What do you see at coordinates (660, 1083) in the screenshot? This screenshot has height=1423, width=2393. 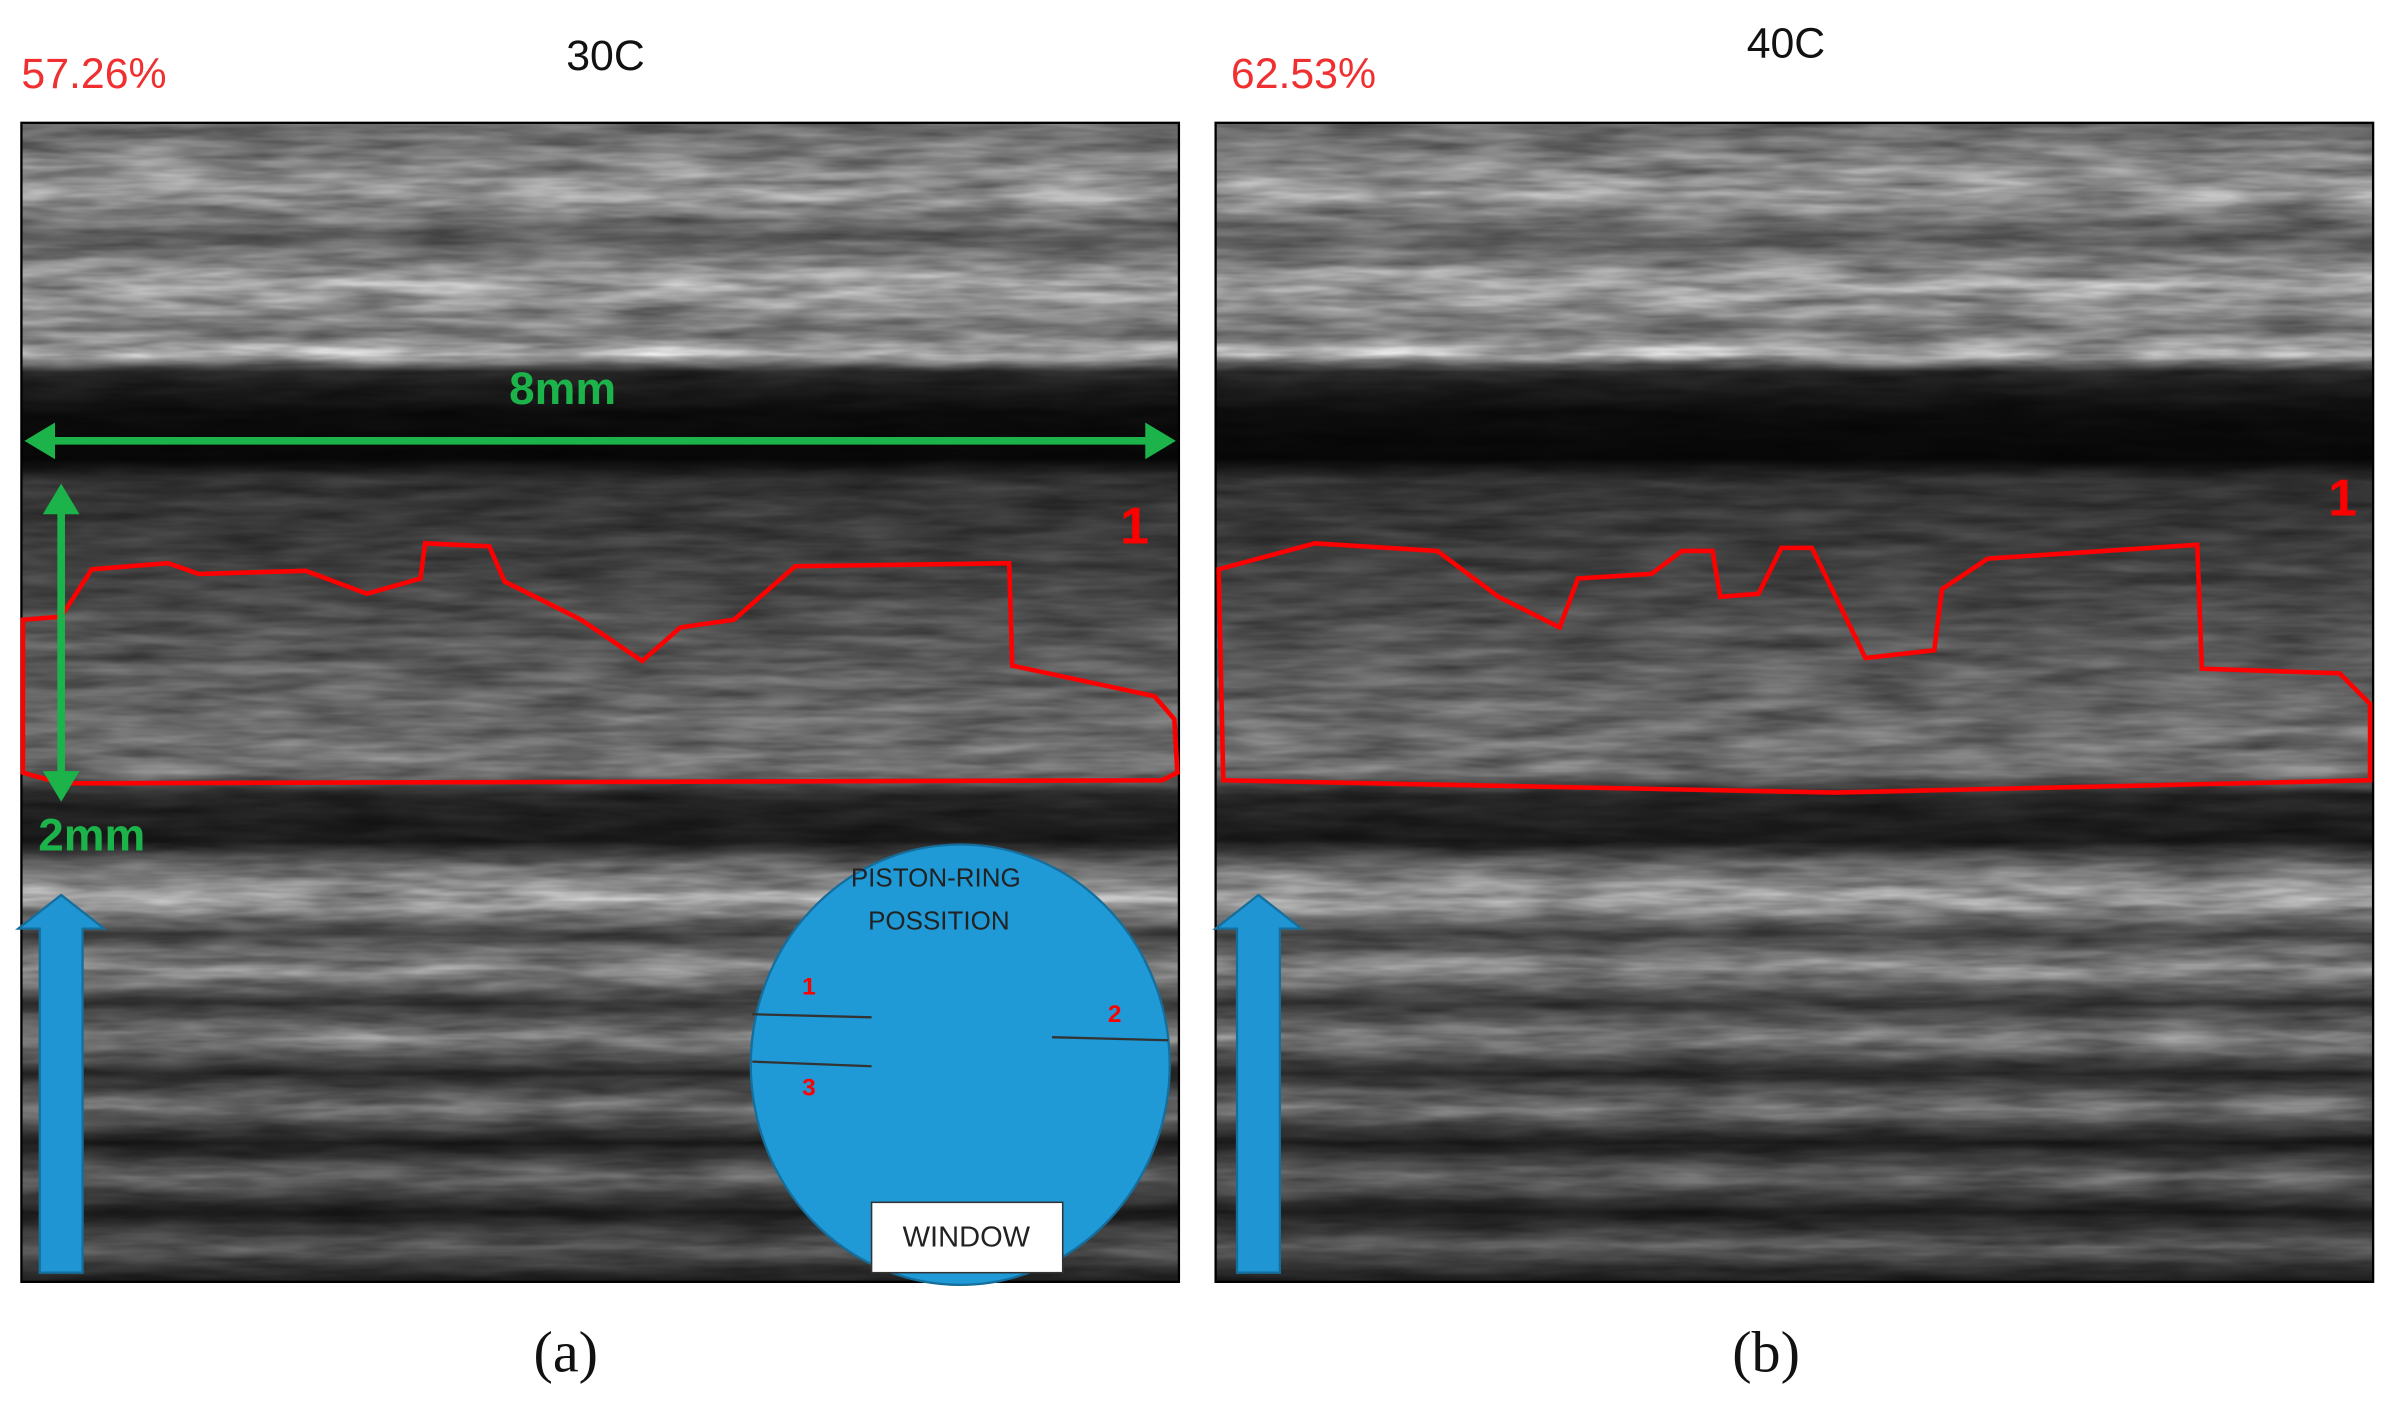 I see `motion-arrow` at bounding box center [660, 1083].